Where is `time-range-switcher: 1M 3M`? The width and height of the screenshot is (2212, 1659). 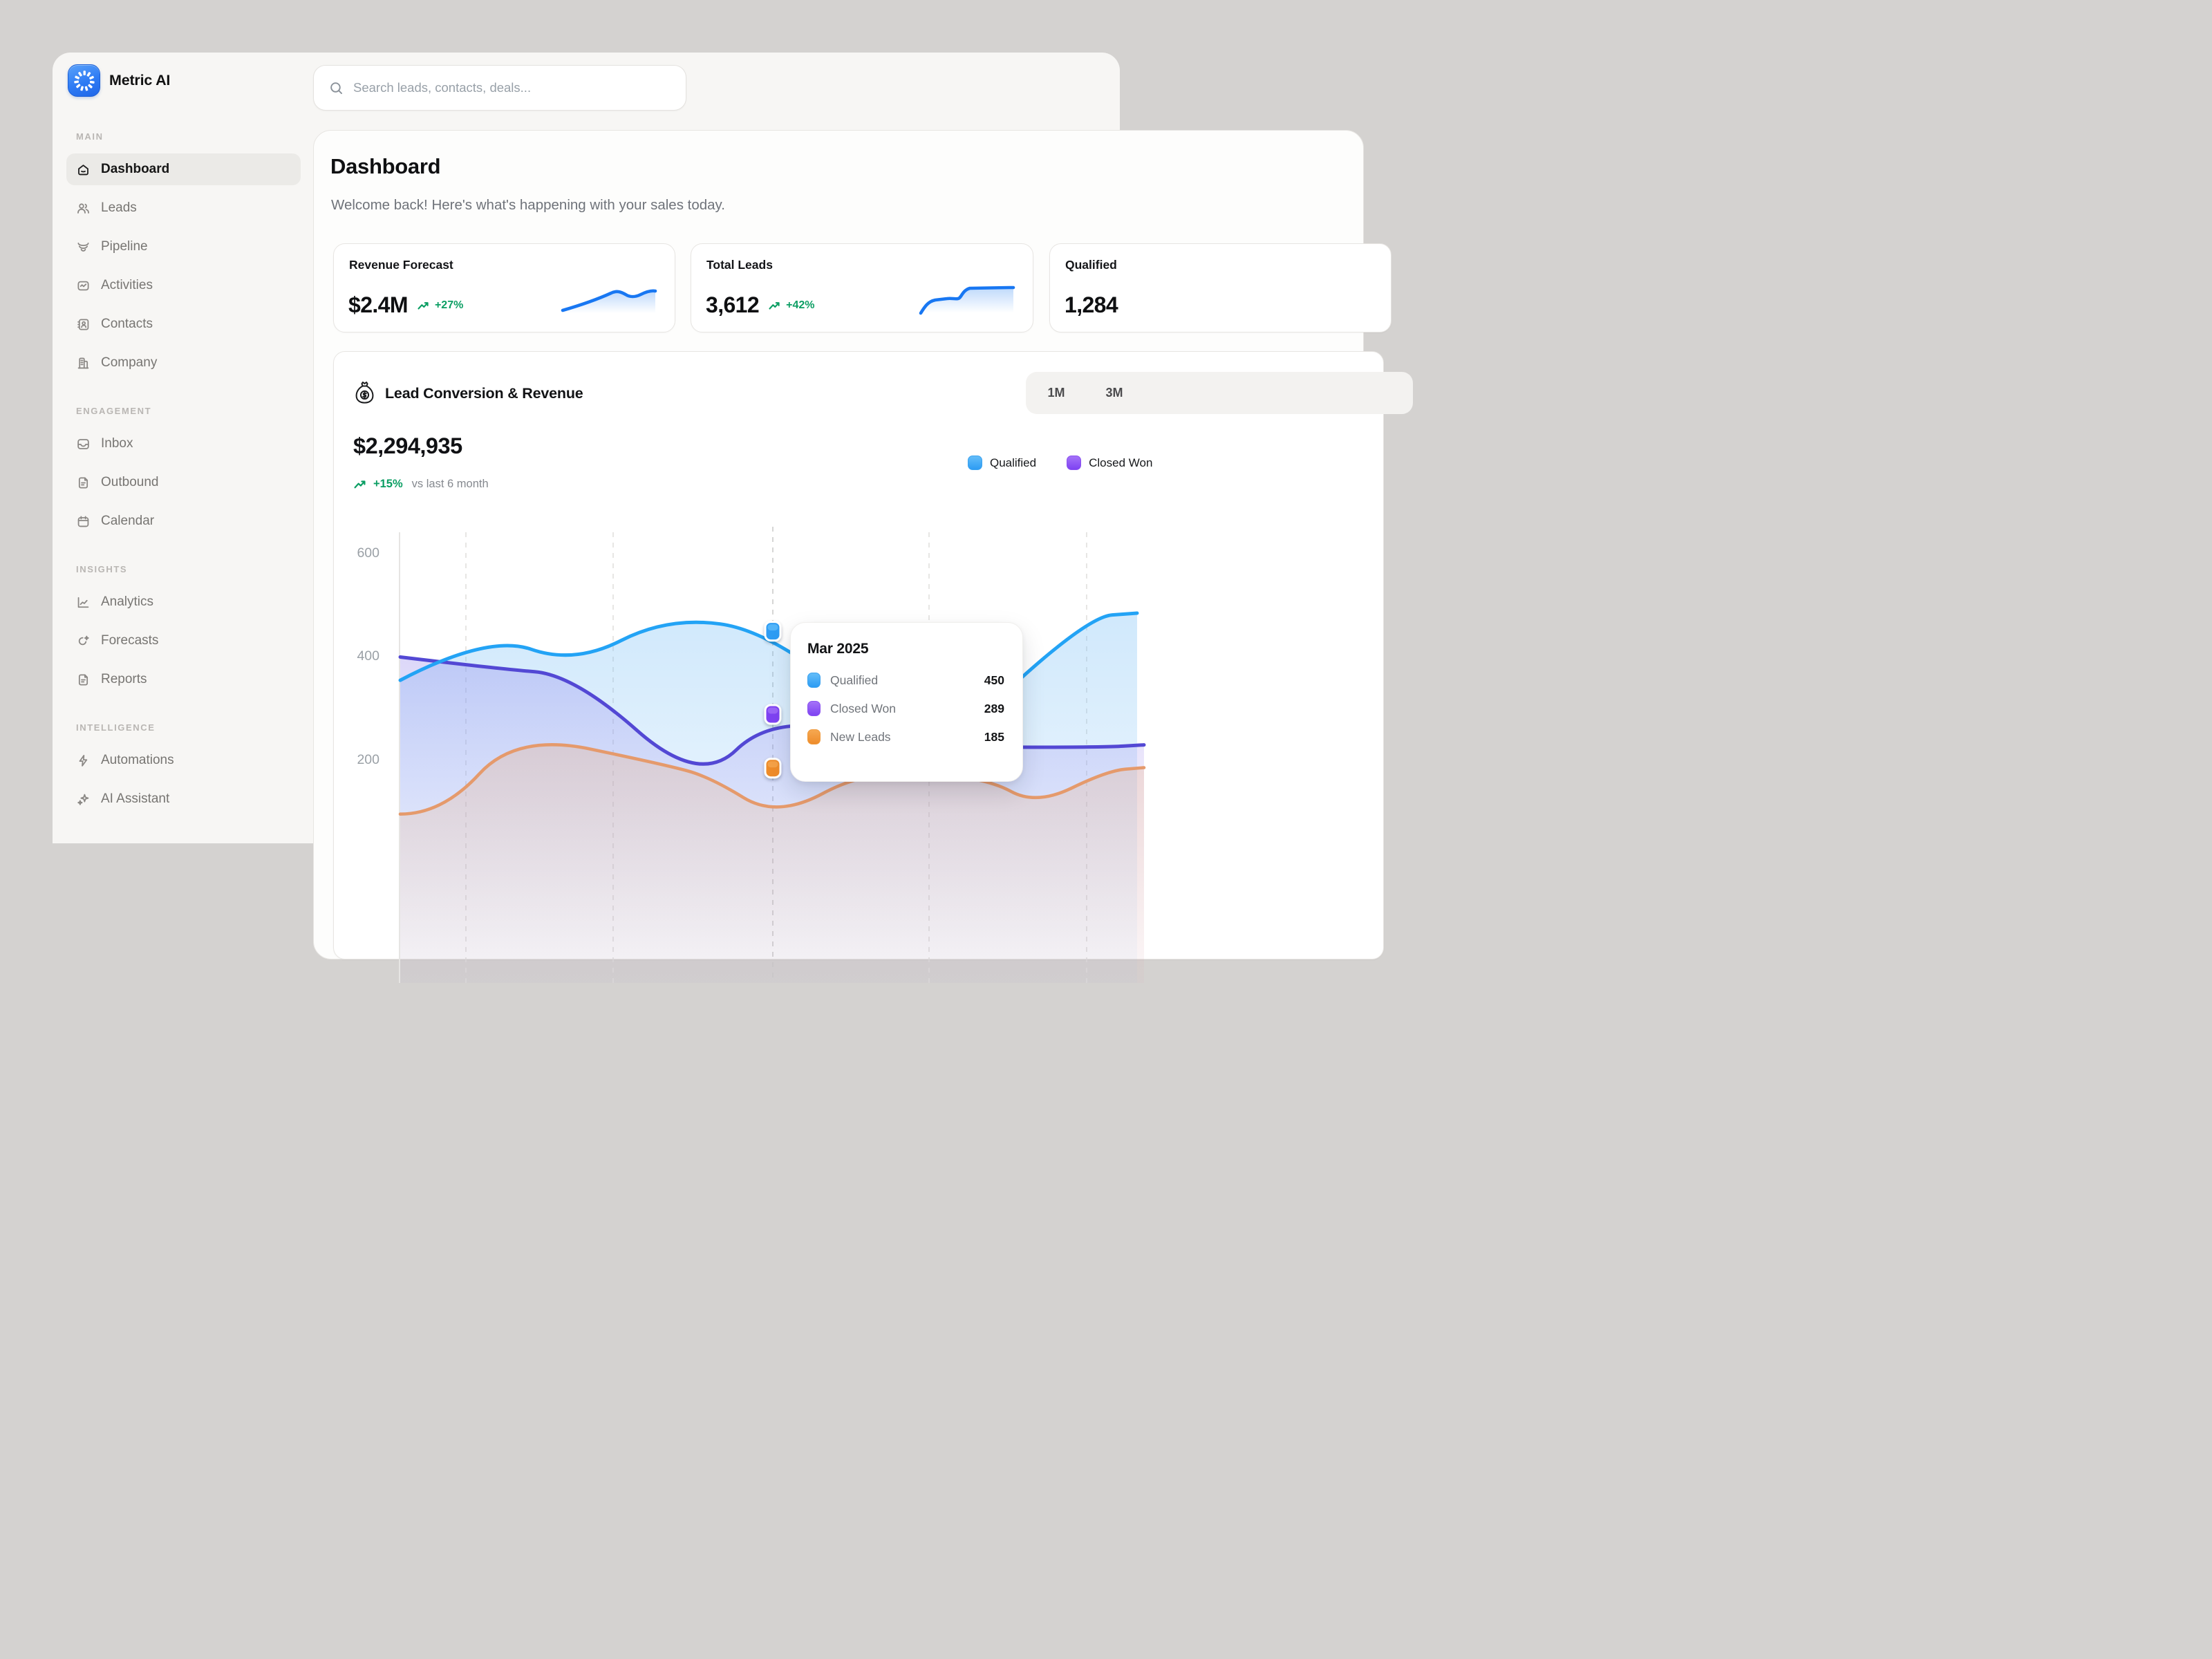 time-range-switcher: 1M 3M is located at coordinates (1220, 393).